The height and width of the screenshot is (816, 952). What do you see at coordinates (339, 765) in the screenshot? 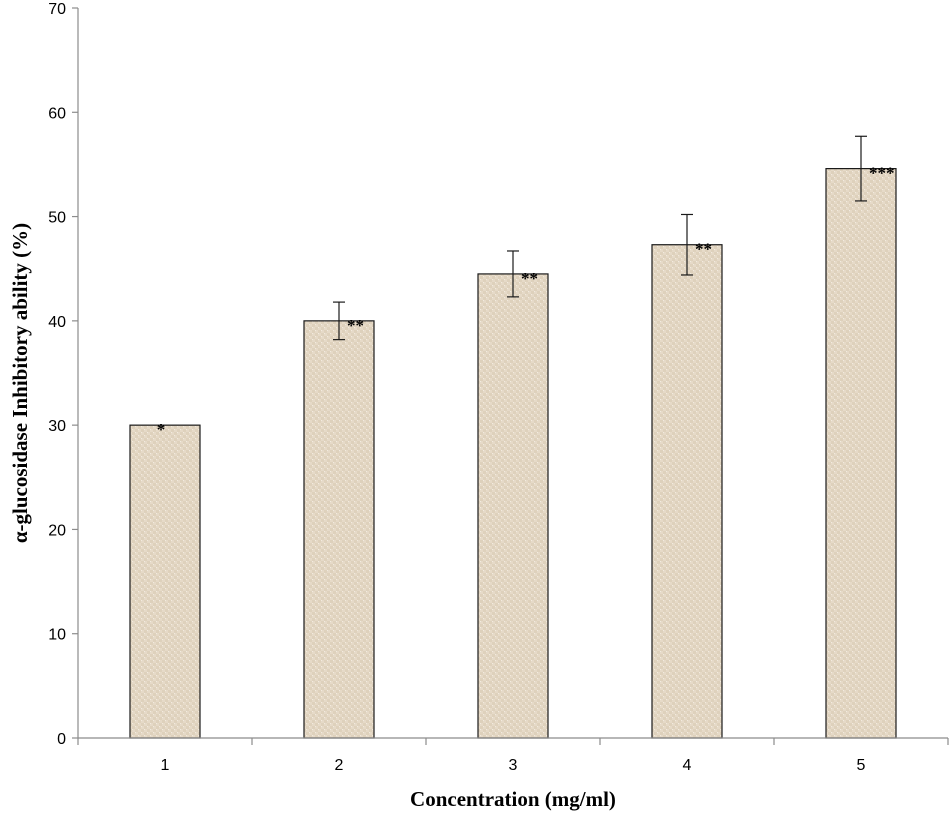
I see `x-tick-label: 2` at bounding box center [339, 765].